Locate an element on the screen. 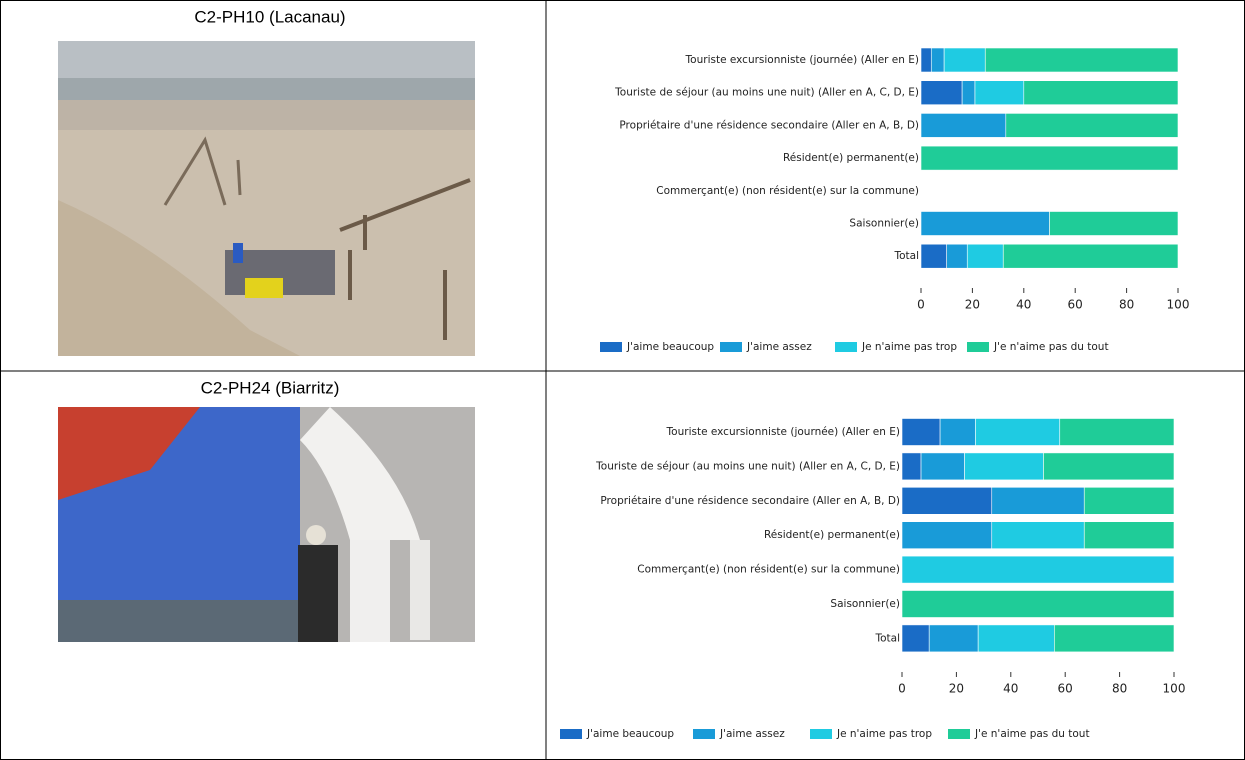 The image size is (1245, 760). photo-biarritz is located at coordinates (266, 524).